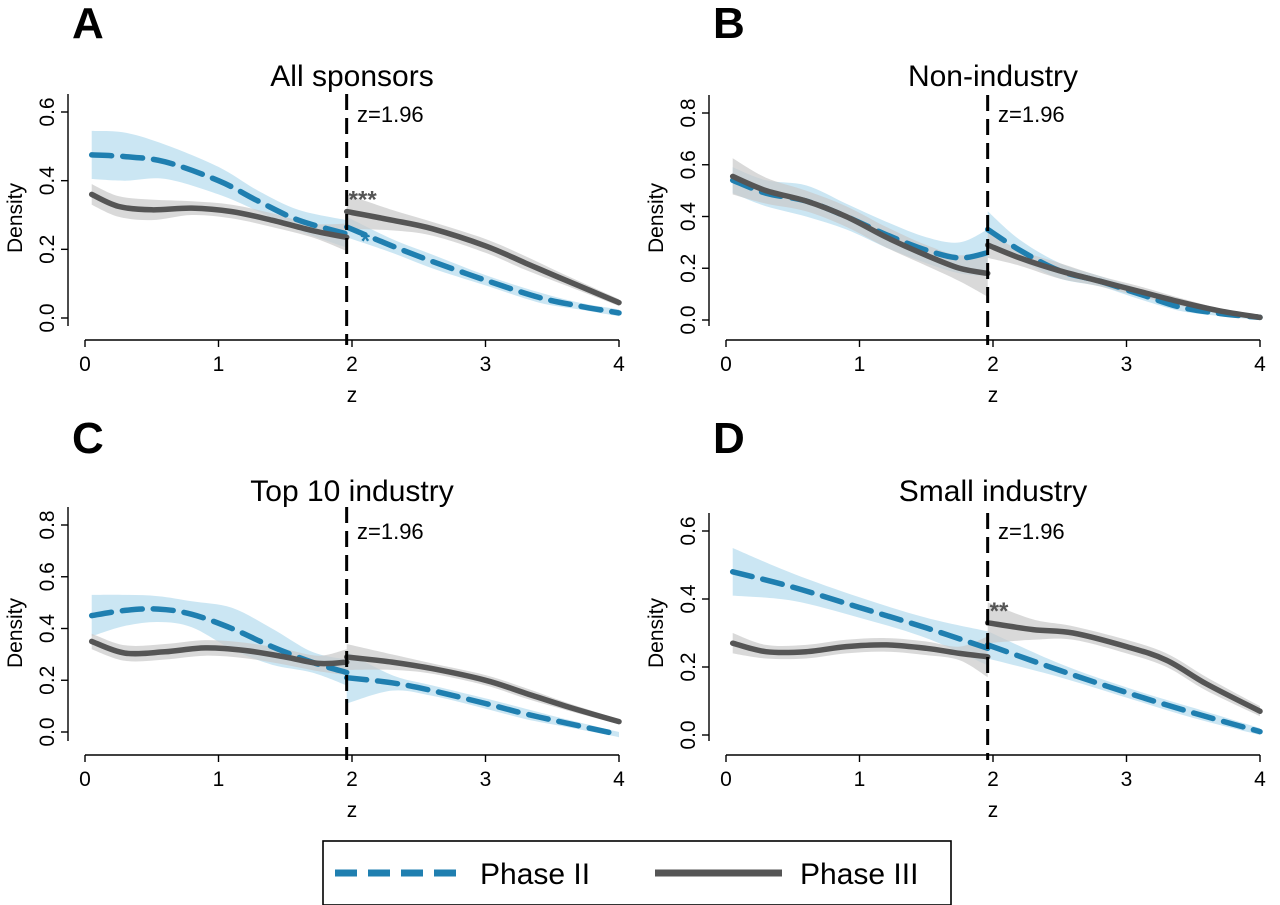 This screenshot has width=1280, height=905. I want to click on legend-phase3-label: Phase III, so click(859, 874).